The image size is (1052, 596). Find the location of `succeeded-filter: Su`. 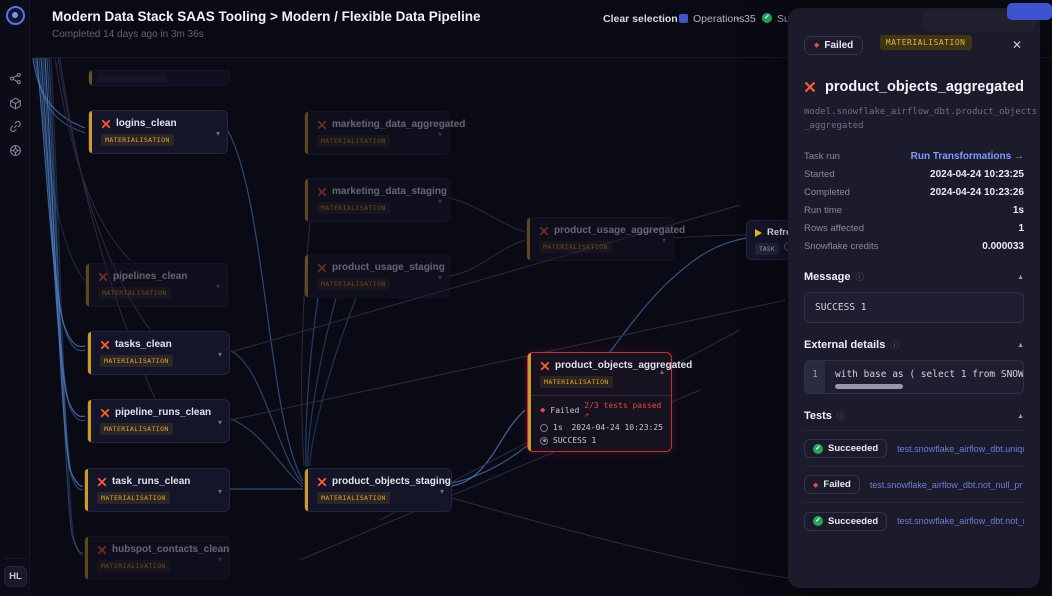

succeeded-filter: Su is located at coordinates (783, 19).